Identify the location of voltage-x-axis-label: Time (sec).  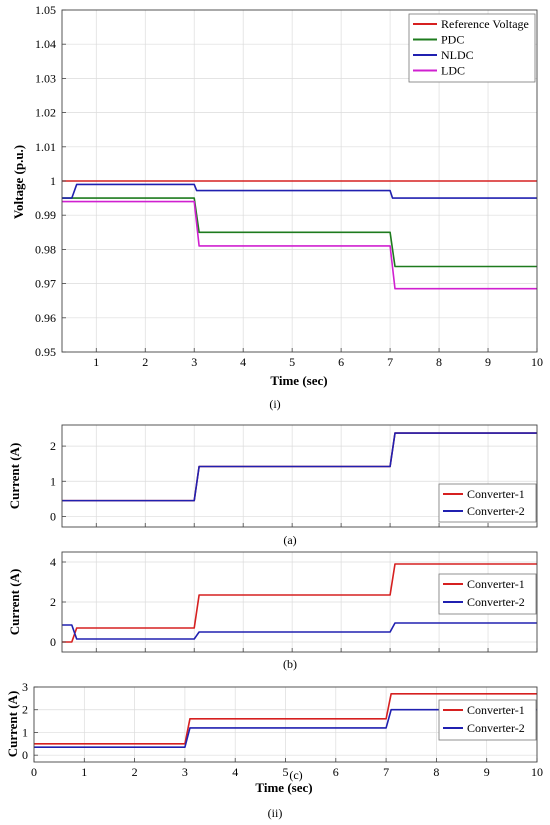
(298, 380).